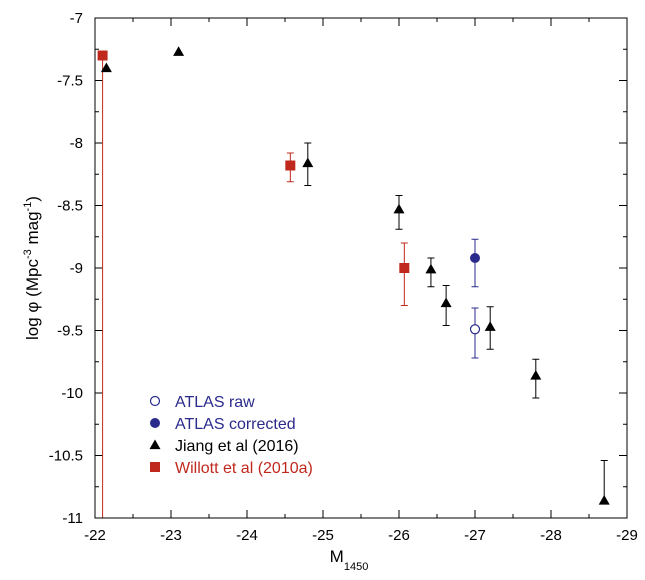  Describe the element at coordinates (627, 535) in the screenshot. I see `x-tick-label: -29` at that location.